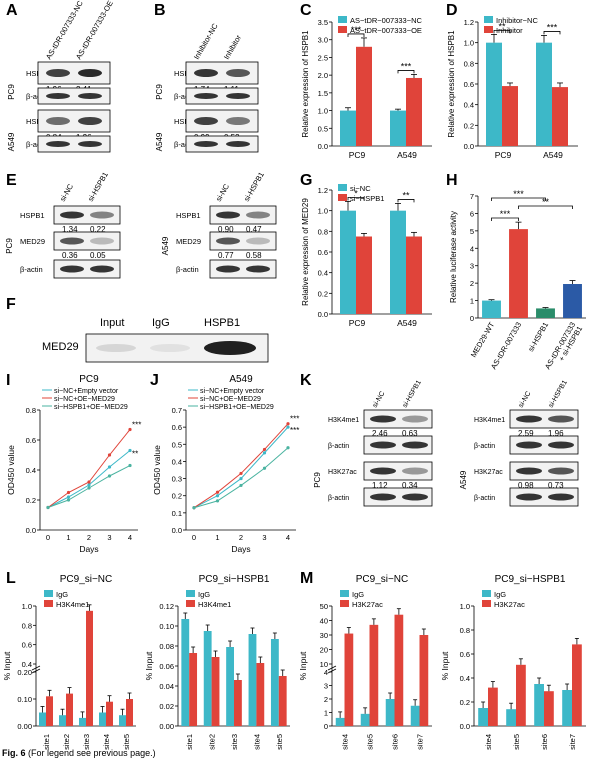 The image size is (594, 762). I want to click on chart-l2-xlabel-1: site1, so click(189, 742).